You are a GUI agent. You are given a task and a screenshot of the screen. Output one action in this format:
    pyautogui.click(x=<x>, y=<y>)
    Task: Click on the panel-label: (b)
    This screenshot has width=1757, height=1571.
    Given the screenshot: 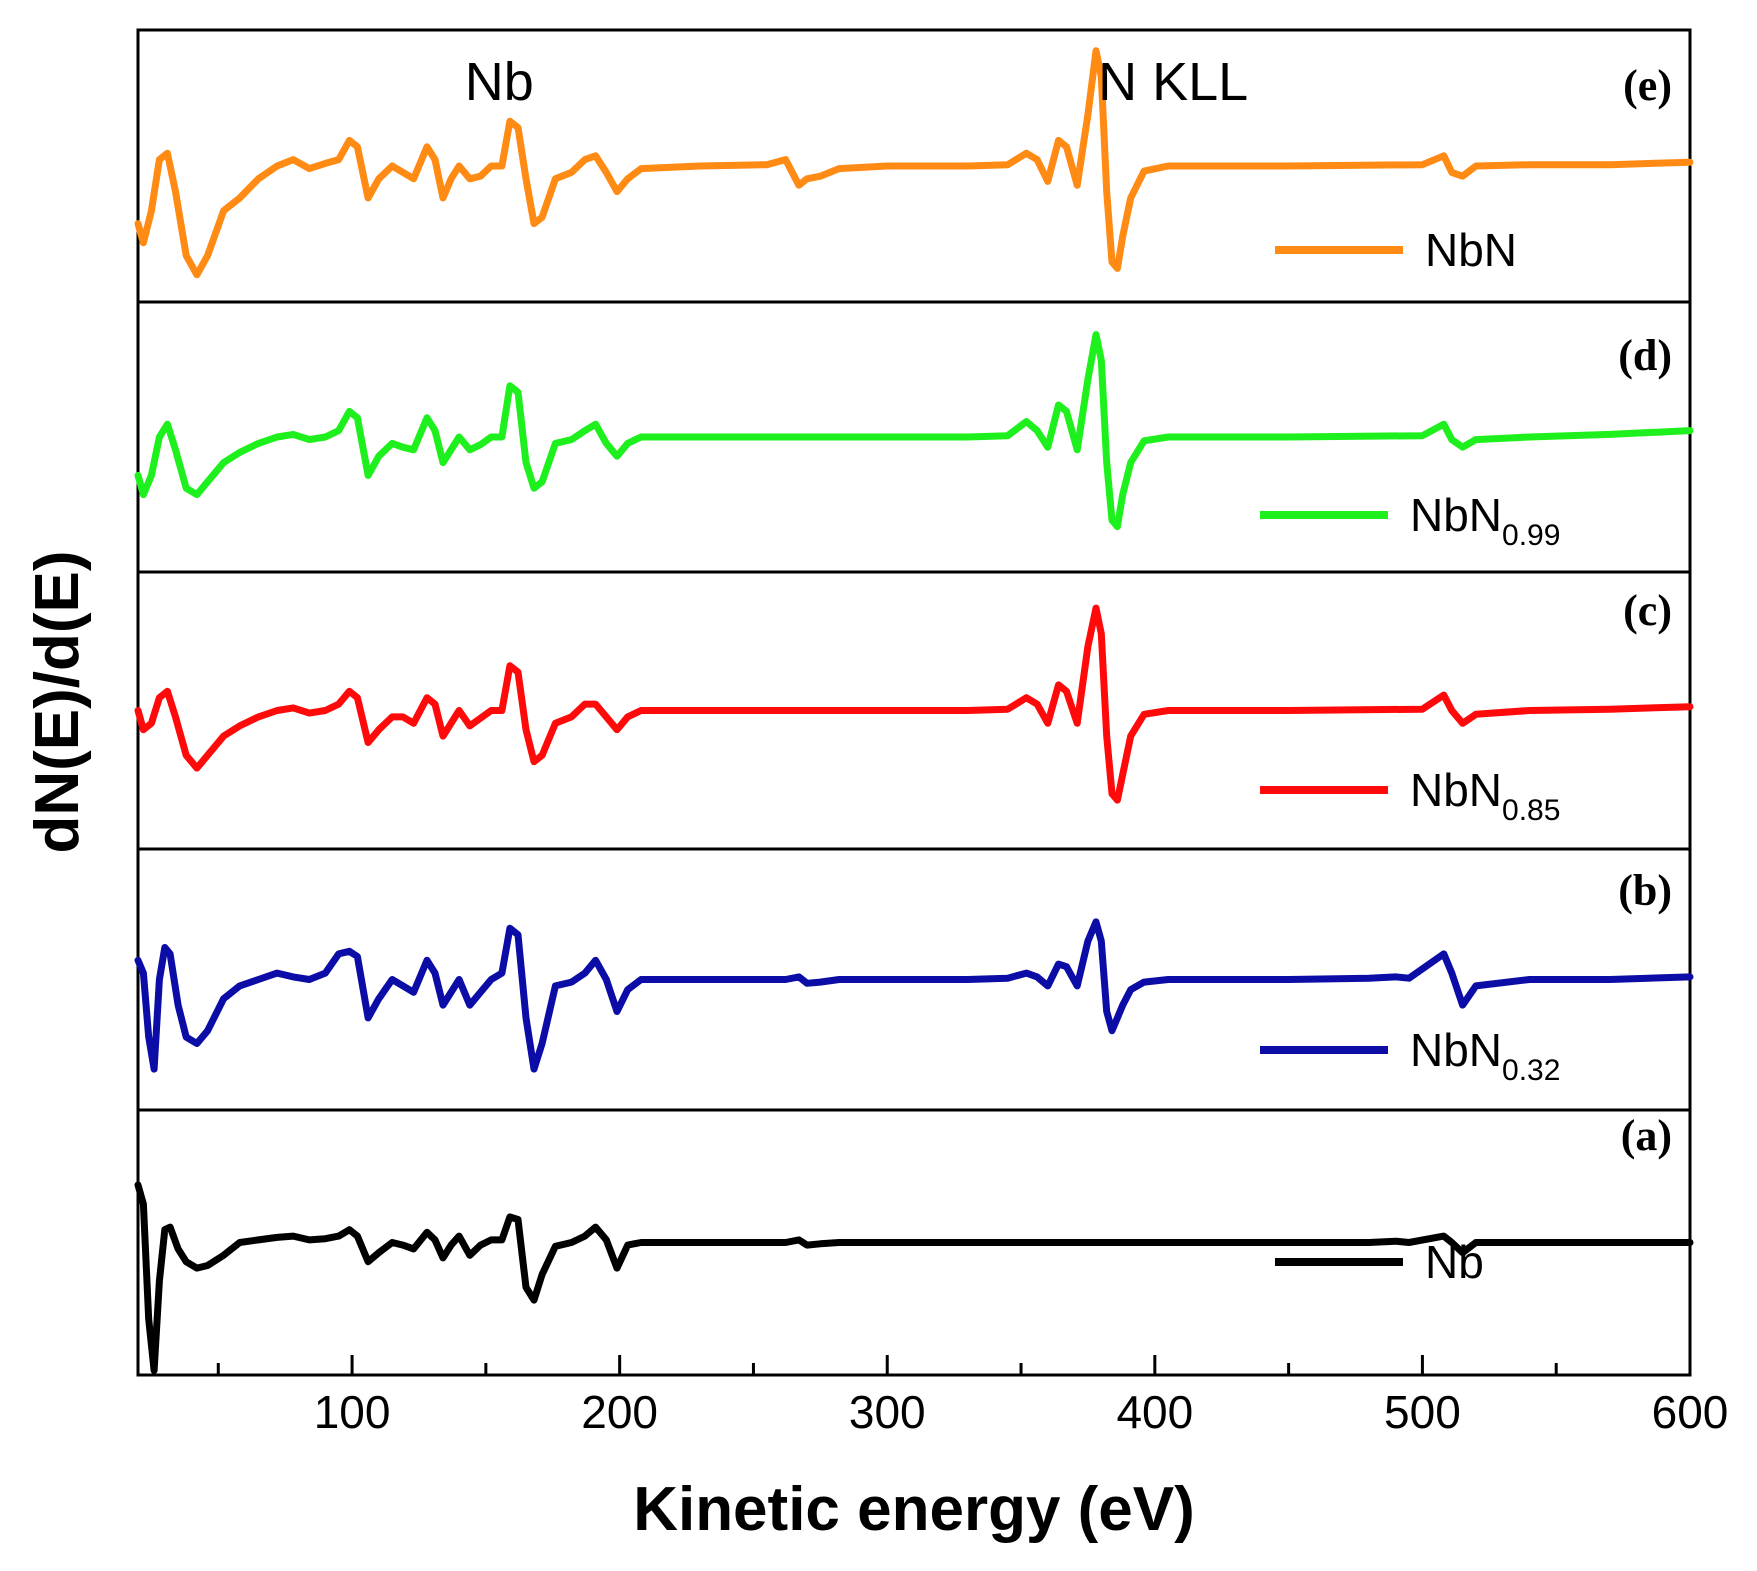 What is the action you would take?
    pyautogui.click(x=1645, y=890)
    